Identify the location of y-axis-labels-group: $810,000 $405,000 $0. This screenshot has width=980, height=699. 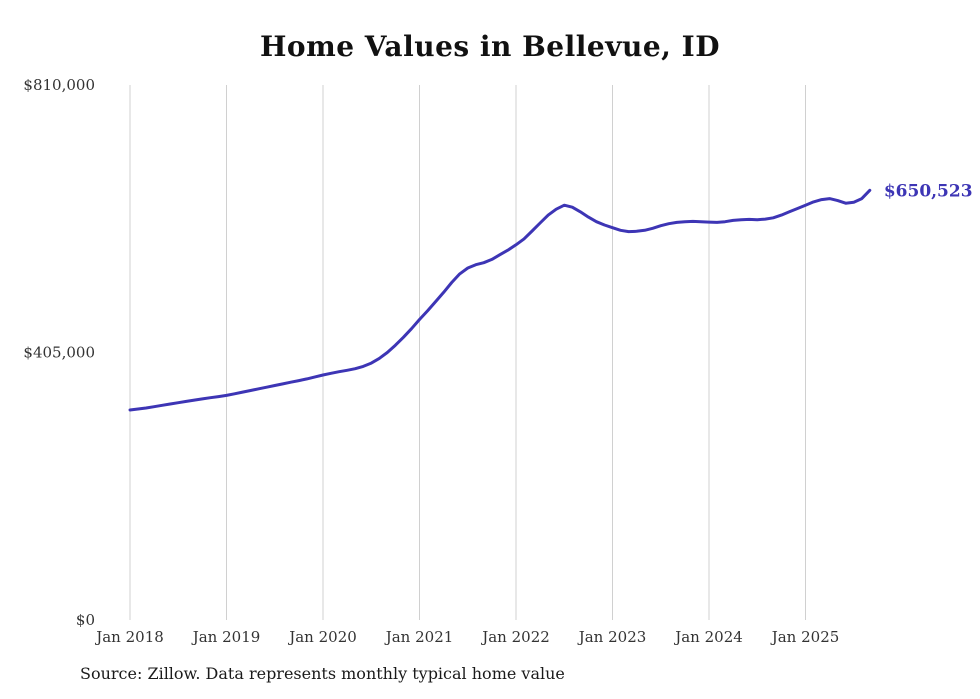
(59, 352).